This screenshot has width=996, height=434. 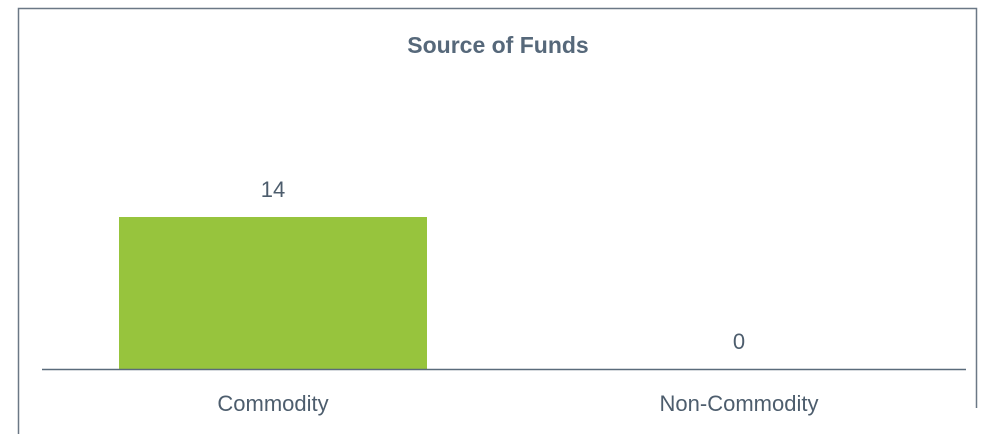 I want to click on x-tick-label: Commodity, so click(x=272, y=403).